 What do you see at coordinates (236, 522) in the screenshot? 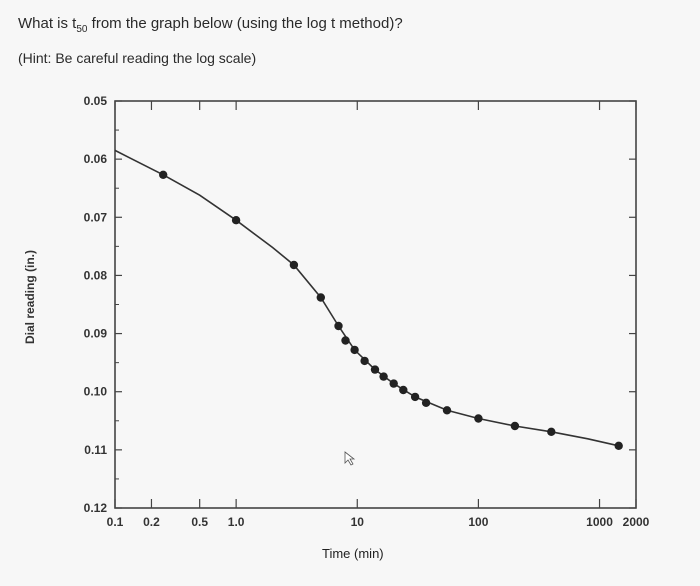
I see `x-tick-label: 1.0` at bounding box center [236, 522].